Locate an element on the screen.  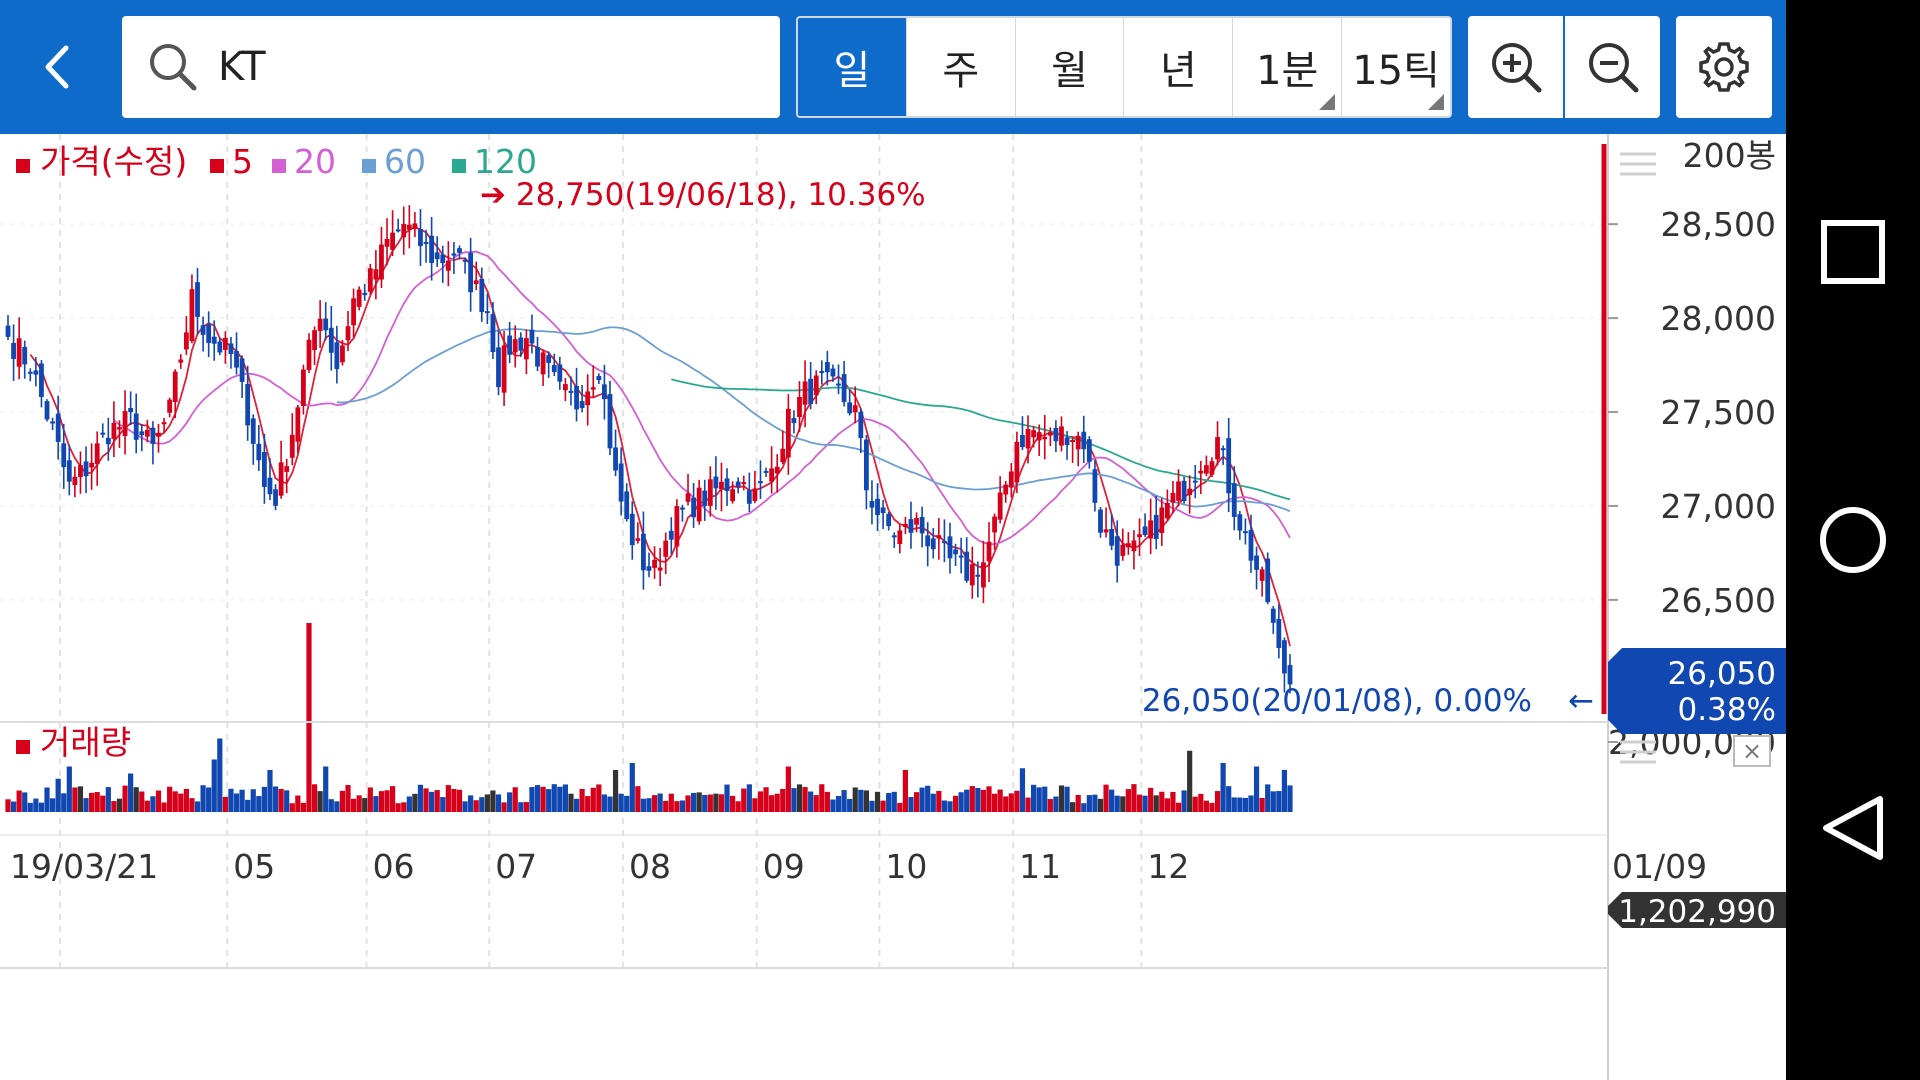
search-input: KT is located at coordinates (451, 67).